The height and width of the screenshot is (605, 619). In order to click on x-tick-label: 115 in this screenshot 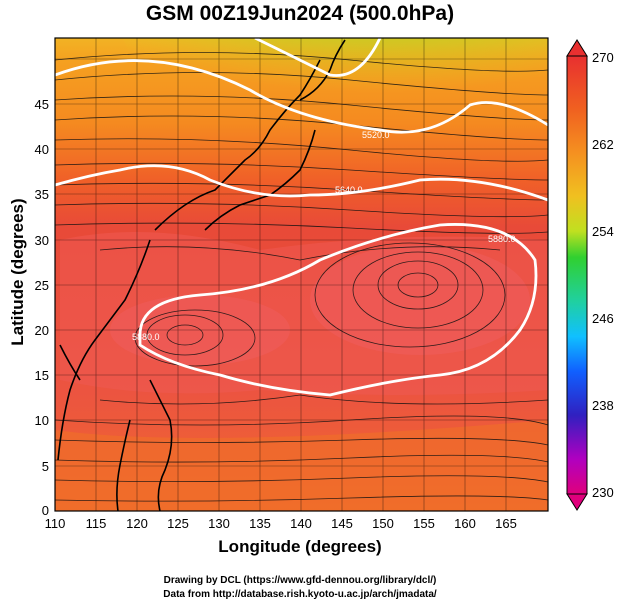, I will do `click(96, 523)`.